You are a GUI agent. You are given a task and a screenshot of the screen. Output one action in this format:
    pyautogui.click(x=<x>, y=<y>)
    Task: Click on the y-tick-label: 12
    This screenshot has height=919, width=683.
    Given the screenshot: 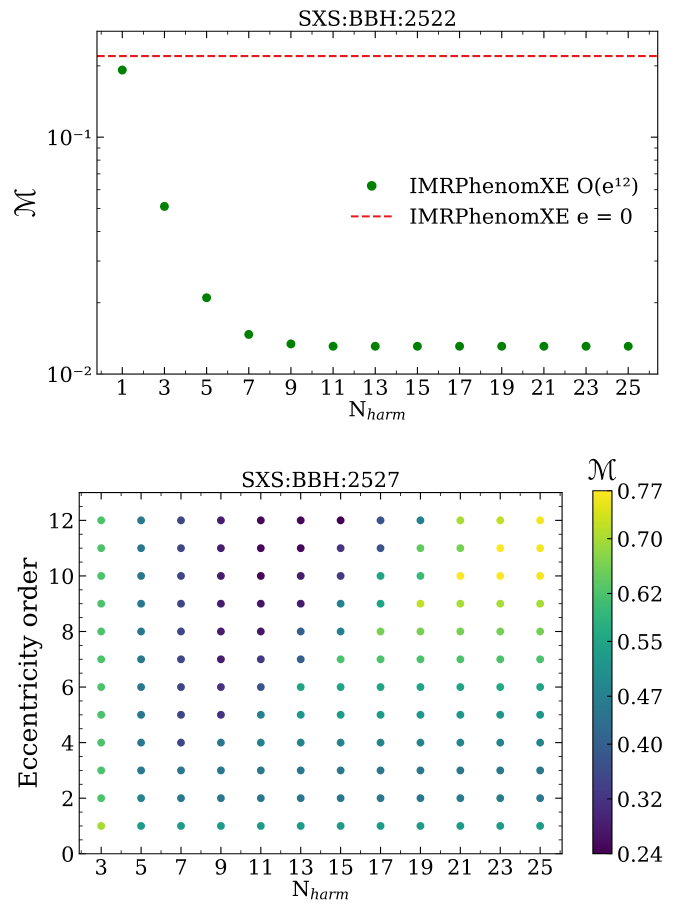 What is the action you would take?
    pyautogui.click(x=61, y=520)
    